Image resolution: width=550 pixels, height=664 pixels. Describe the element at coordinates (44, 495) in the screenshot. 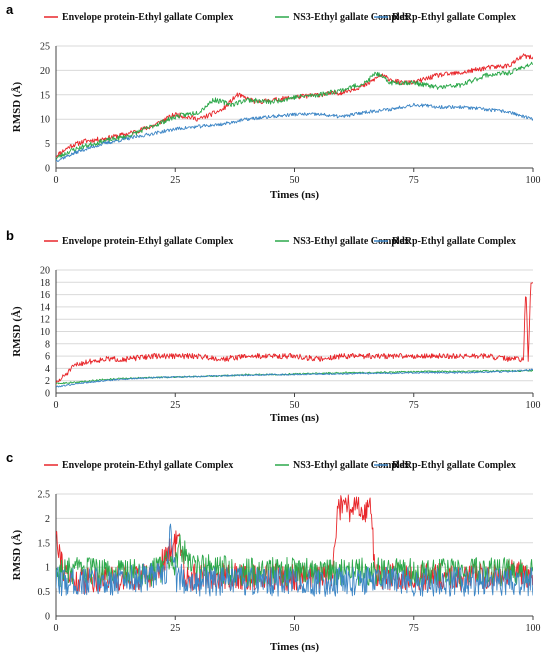

I see `y-tick-label: 2.5` at that location.